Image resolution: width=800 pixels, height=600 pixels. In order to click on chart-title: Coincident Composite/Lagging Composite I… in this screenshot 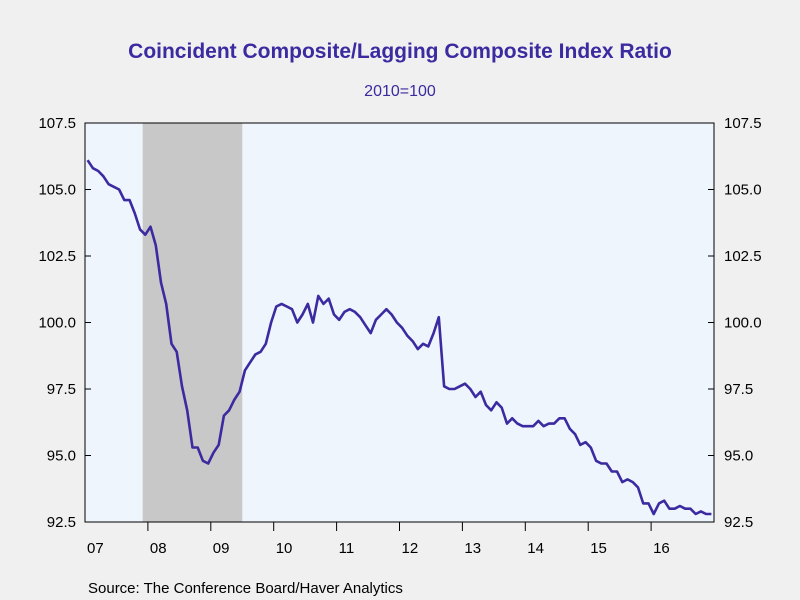, I will do `click(400, 51)`.